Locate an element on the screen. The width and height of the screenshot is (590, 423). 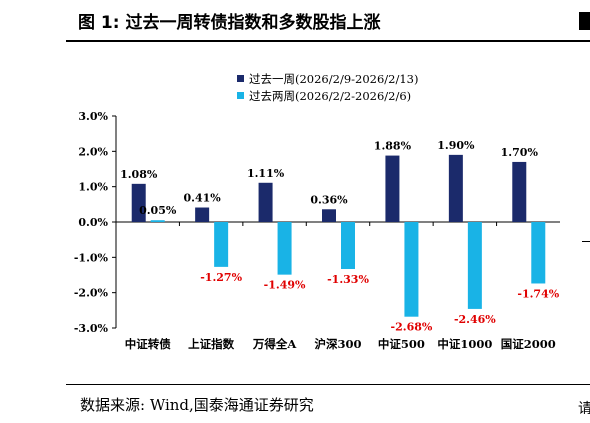
legend-label: 过去两周(2026/2/2-2026/2/6) is located at coordinates (330, 96).